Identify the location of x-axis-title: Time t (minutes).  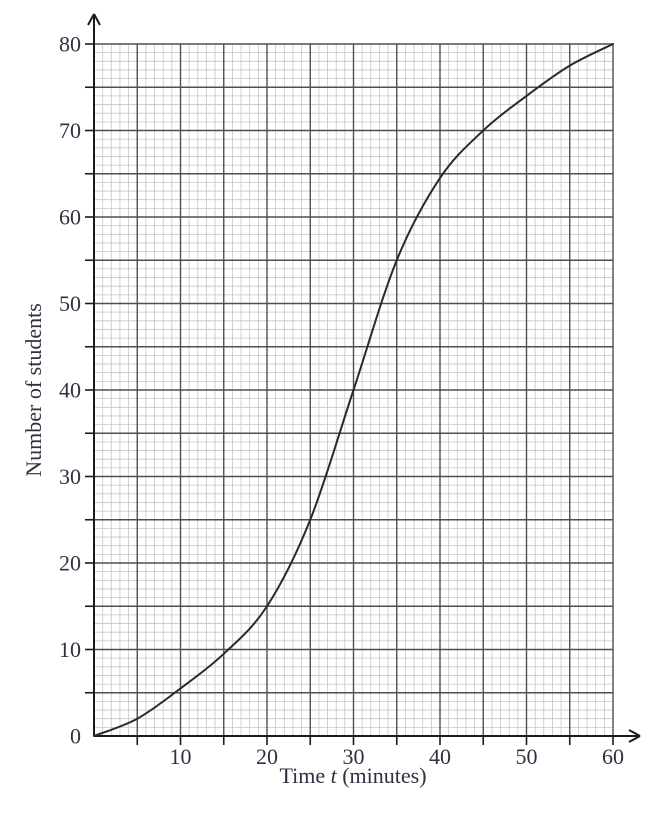
(352, 776).